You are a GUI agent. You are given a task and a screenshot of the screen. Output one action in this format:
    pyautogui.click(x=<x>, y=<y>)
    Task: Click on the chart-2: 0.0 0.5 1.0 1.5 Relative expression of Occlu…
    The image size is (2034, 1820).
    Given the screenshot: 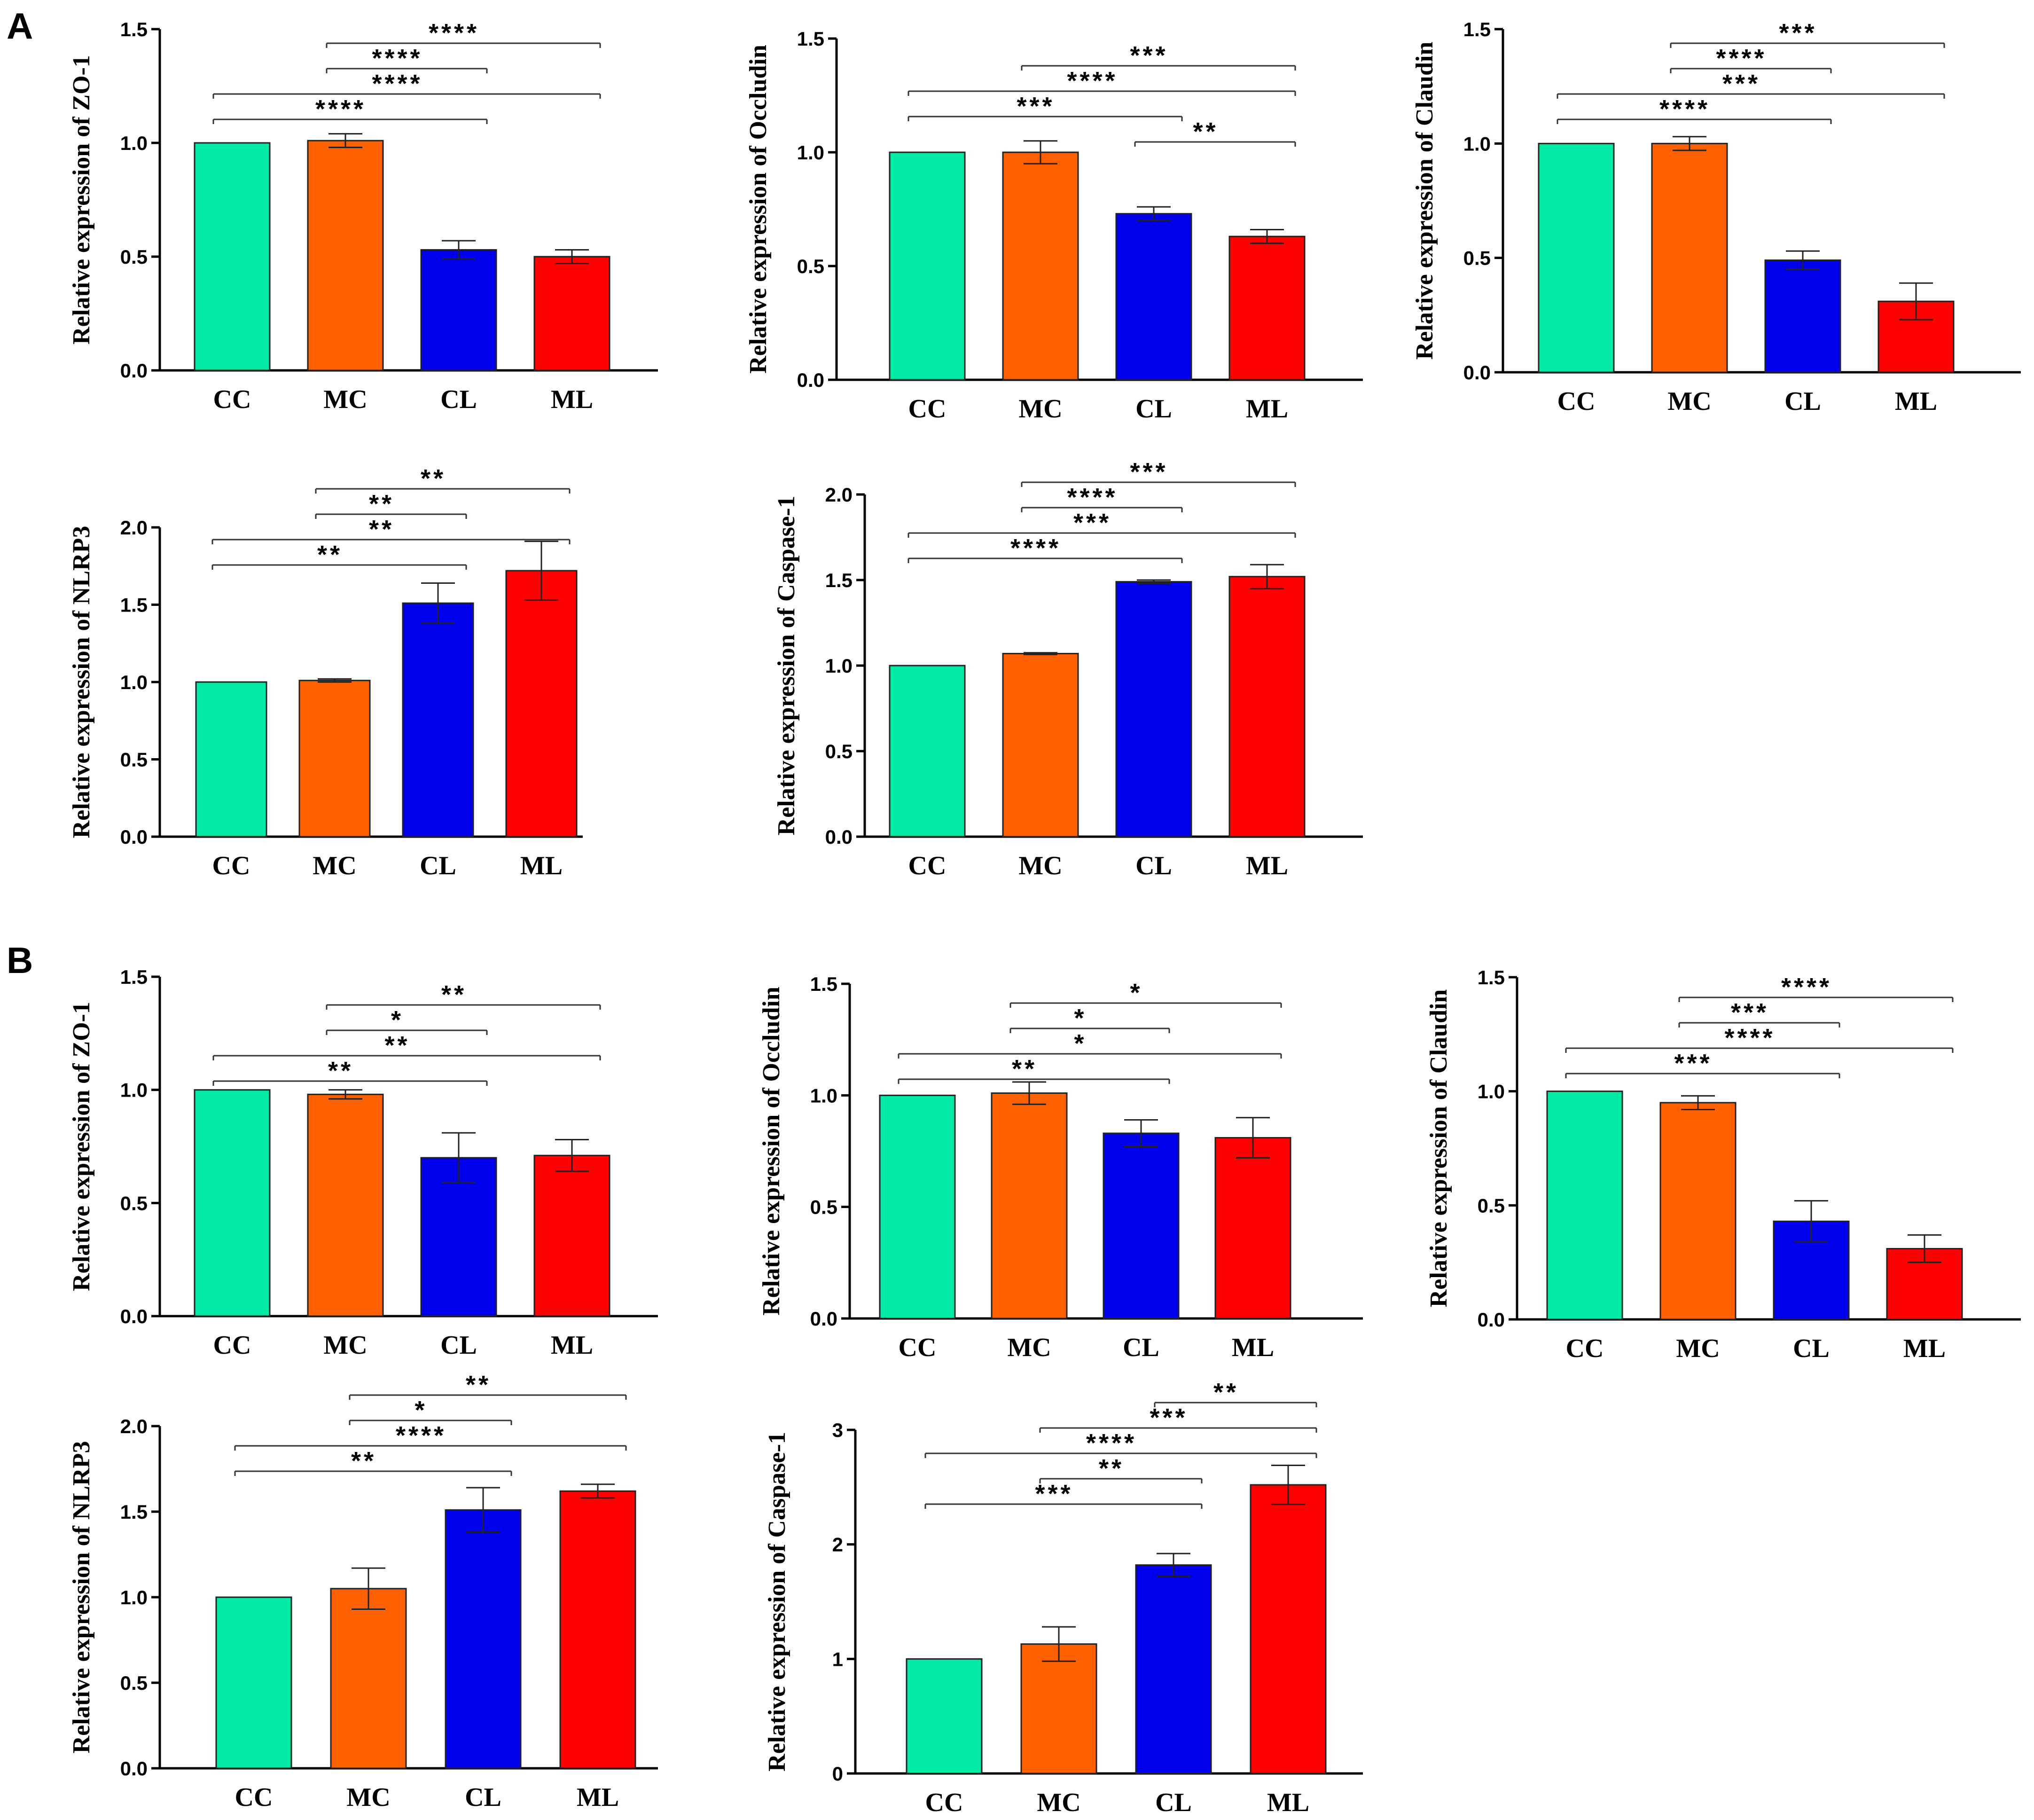 What is the action you would take?
    pyautogui.click(x=1054, y=226)
    